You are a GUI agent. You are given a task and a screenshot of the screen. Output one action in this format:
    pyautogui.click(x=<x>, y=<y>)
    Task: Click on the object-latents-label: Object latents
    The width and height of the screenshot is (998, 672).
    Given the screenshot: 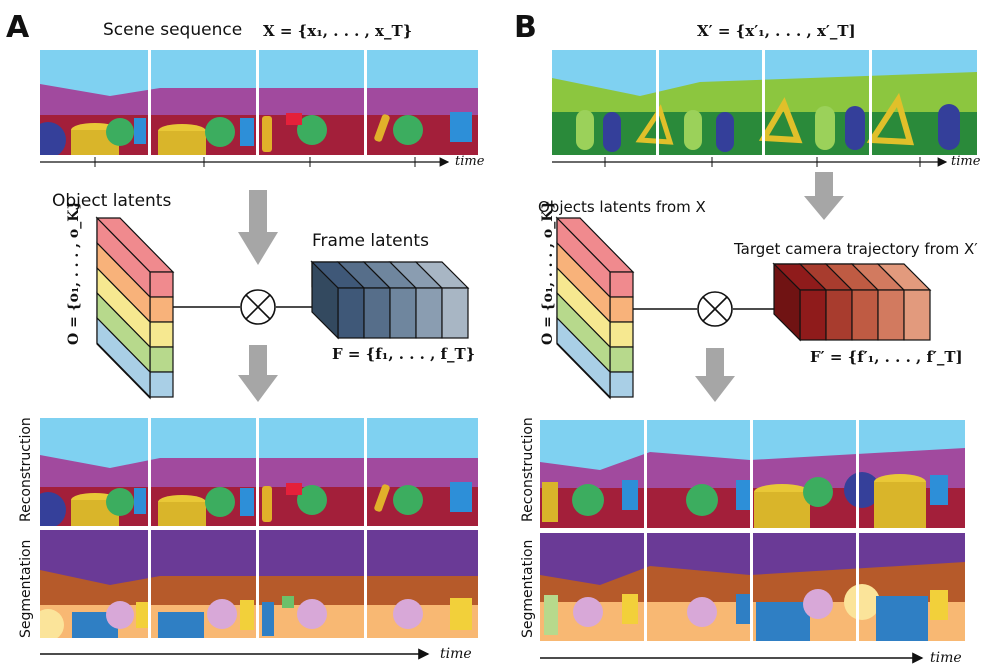 What is the action you would take?
    pyautogui.click(x=112, y=201)
    